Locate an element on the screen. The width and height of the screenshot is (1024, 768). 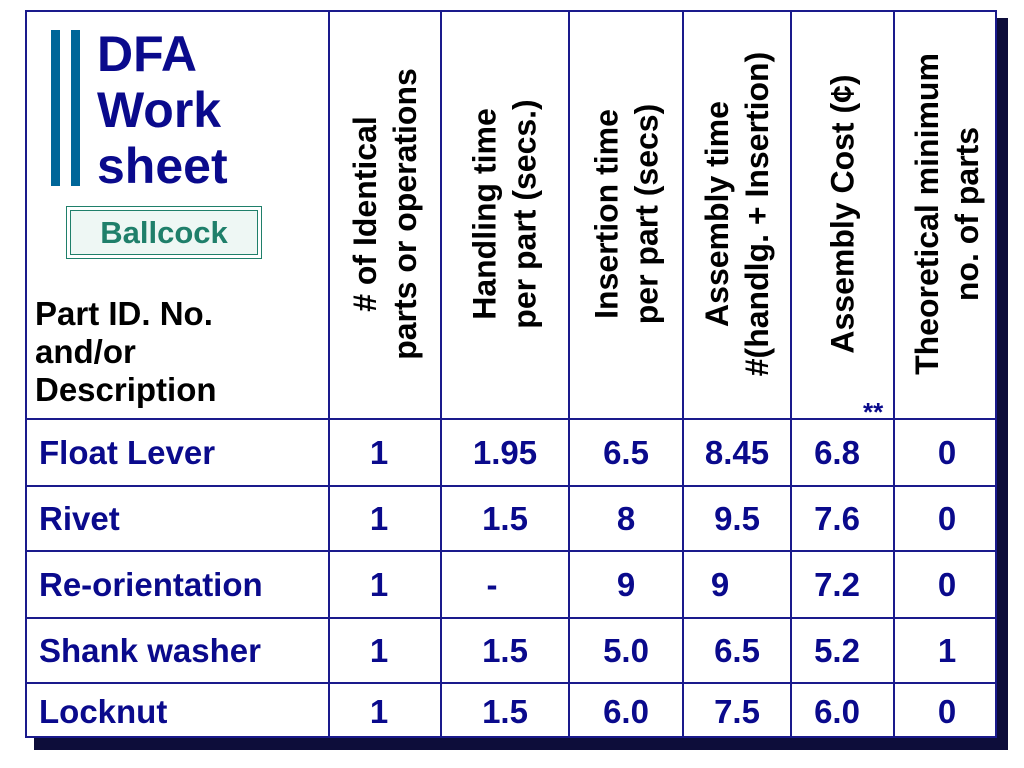
table-cell-part-name: Shank washer is located at coordinates (150, 650).